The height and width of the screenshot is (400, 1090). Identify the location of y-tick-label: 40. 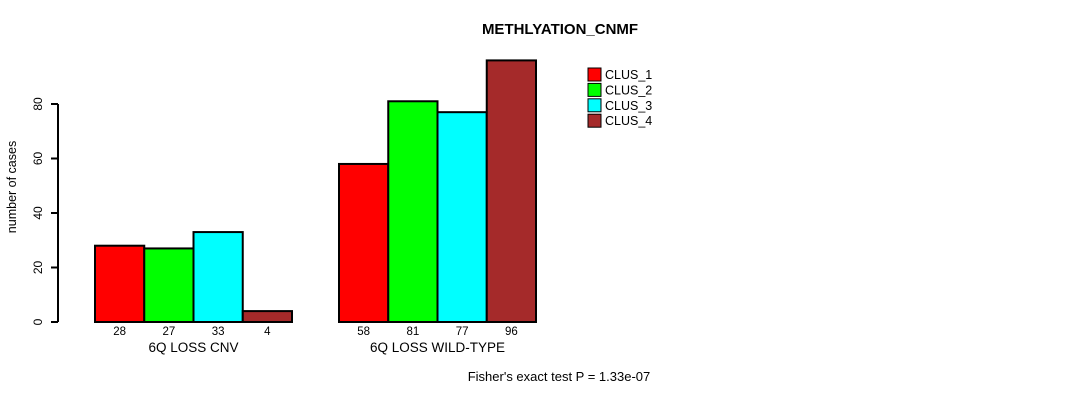
(38, 213).